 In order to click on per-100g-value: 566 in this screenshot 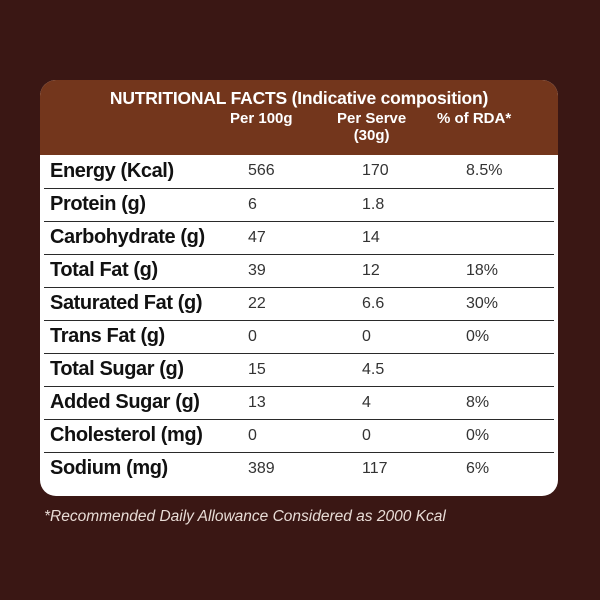, I will do `click(302, 172)`.